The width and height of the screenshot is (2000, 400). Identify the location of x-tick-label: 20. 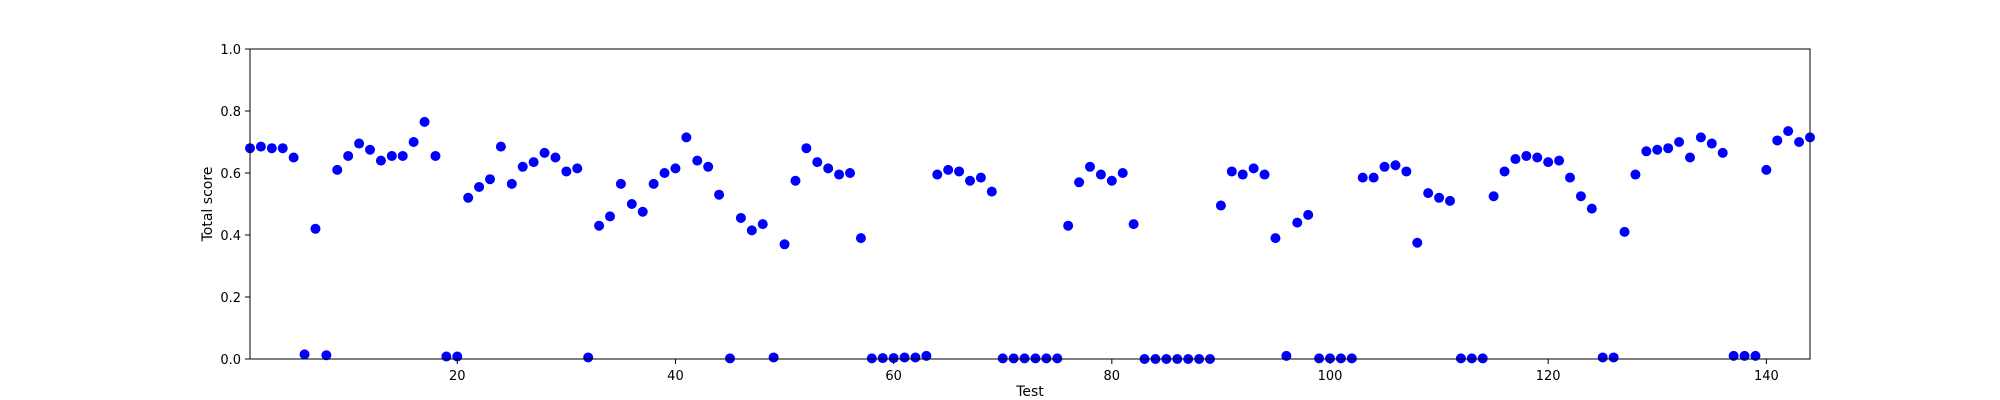
(457, 376).